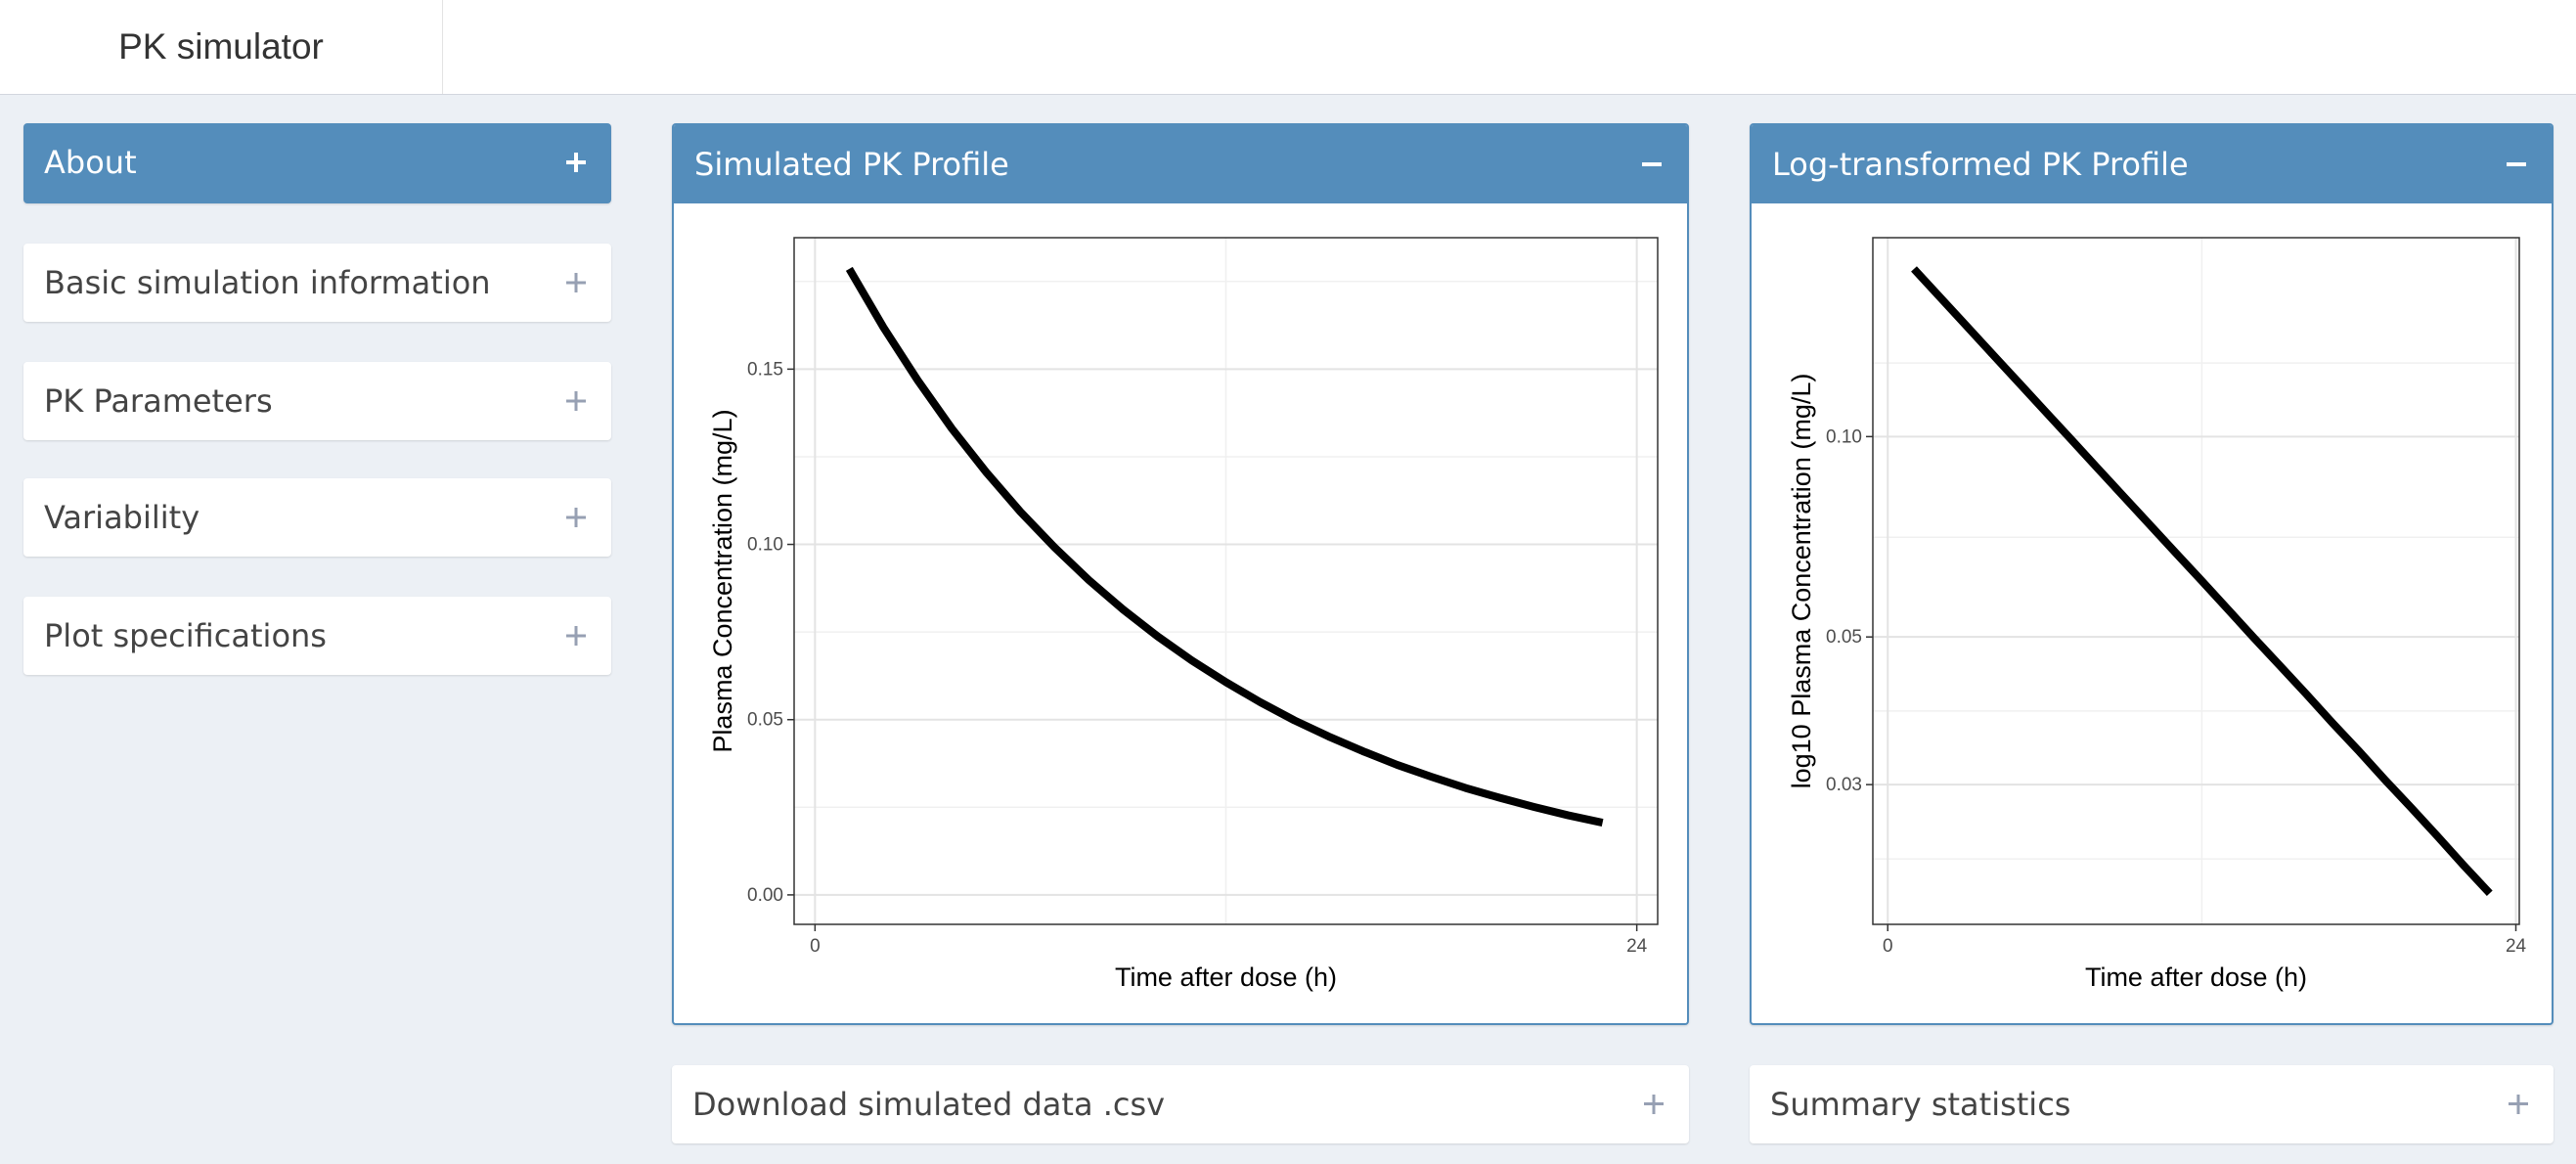 The image size is (2576, 1164). Describe the element at coordinates (158, 401) in the screenshot. I see `box-title: PK Parameters` at that location.